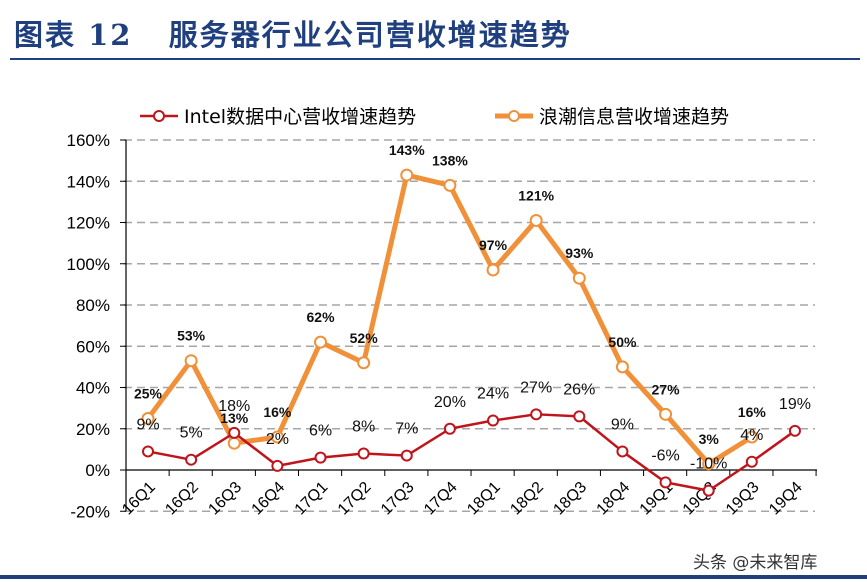 The image size is (867, 582). I want to click on data-label: 20%, so click(450, 402).